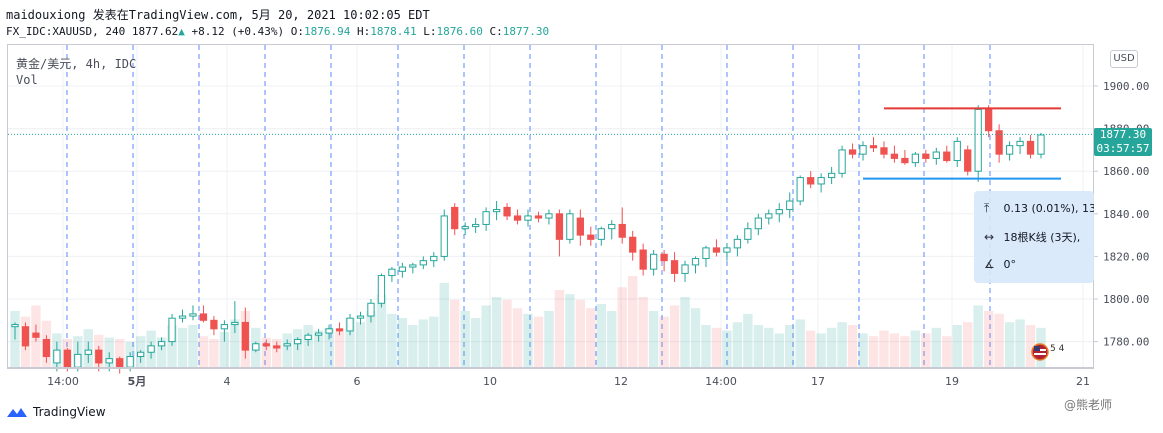 The height and width of the screenshot is (433, 1163). What do you see at coordinates (227, 381) in the screenshot?
I see `time-tick-label: 4` at bounding box center [227, 381].